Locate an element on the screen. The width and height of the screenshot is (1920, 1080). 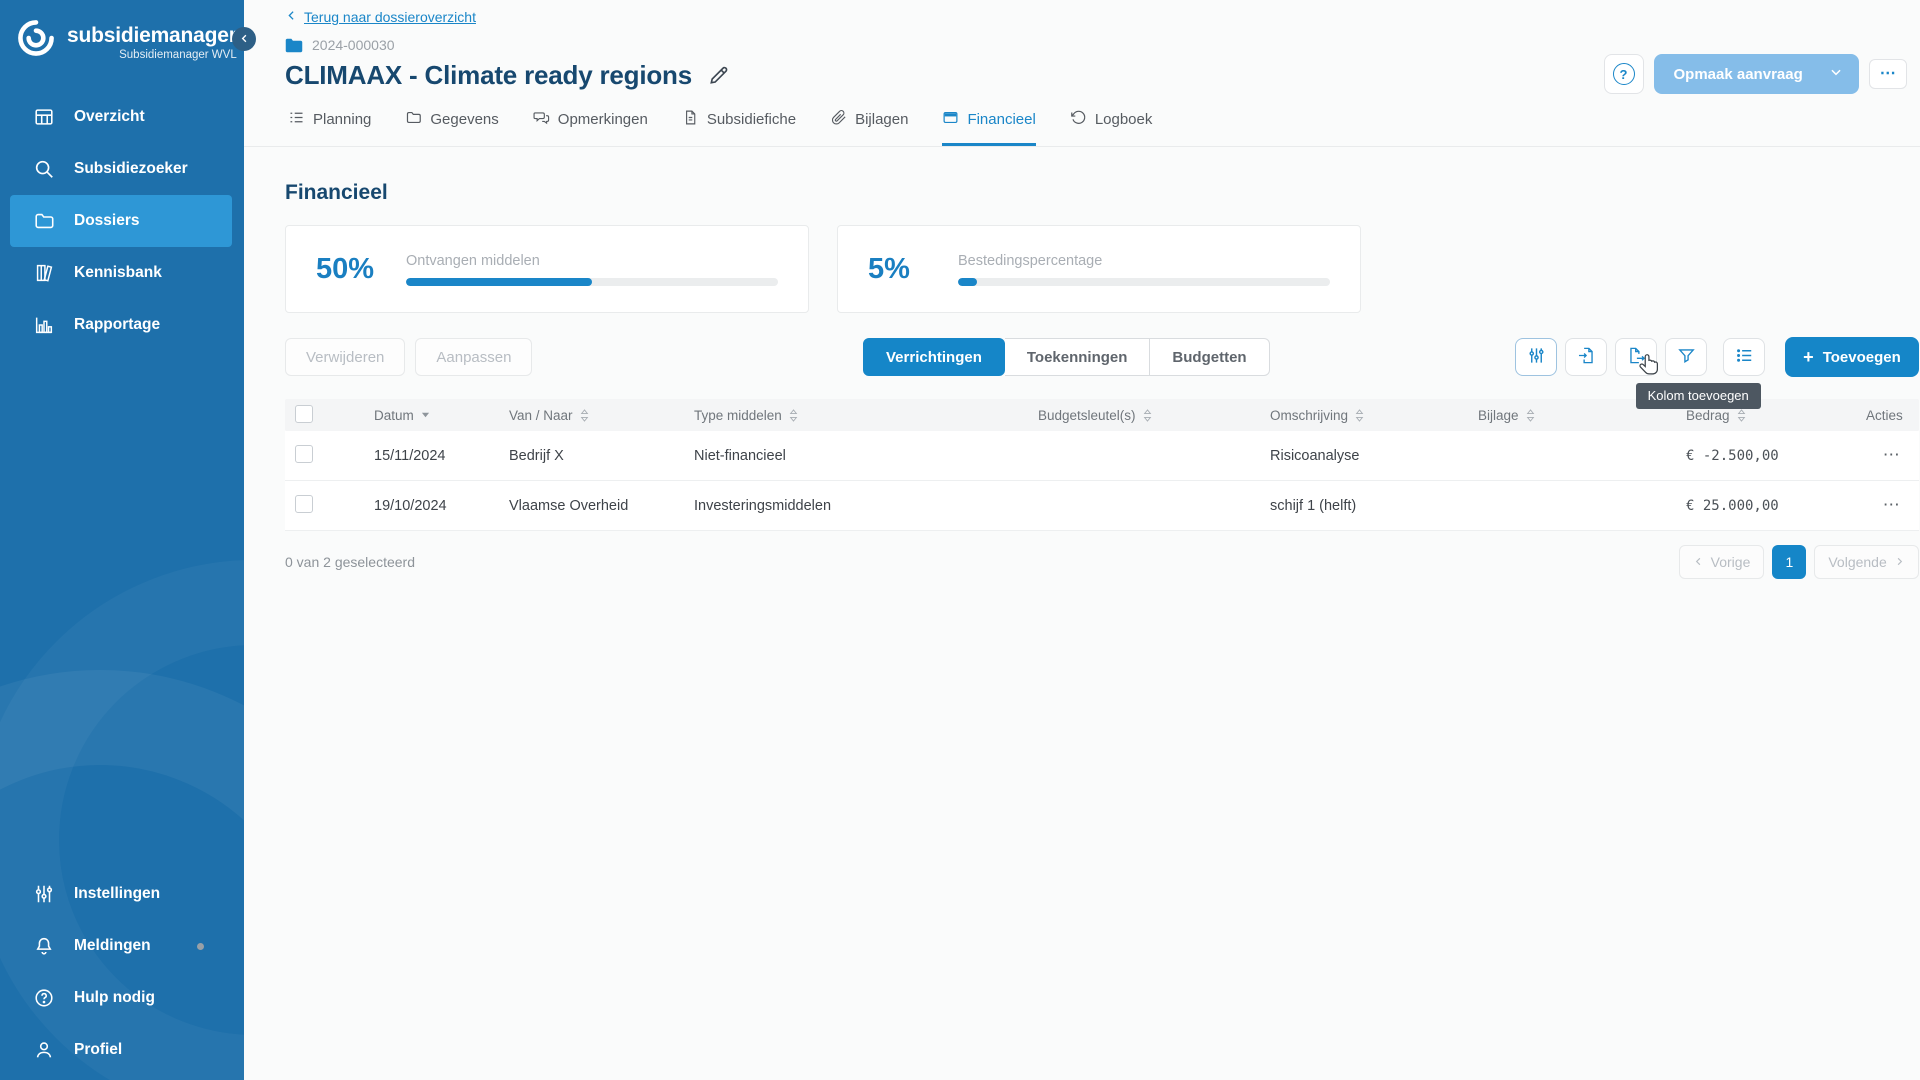
sidebar-collapse-button is located at coordinates (244, 39).